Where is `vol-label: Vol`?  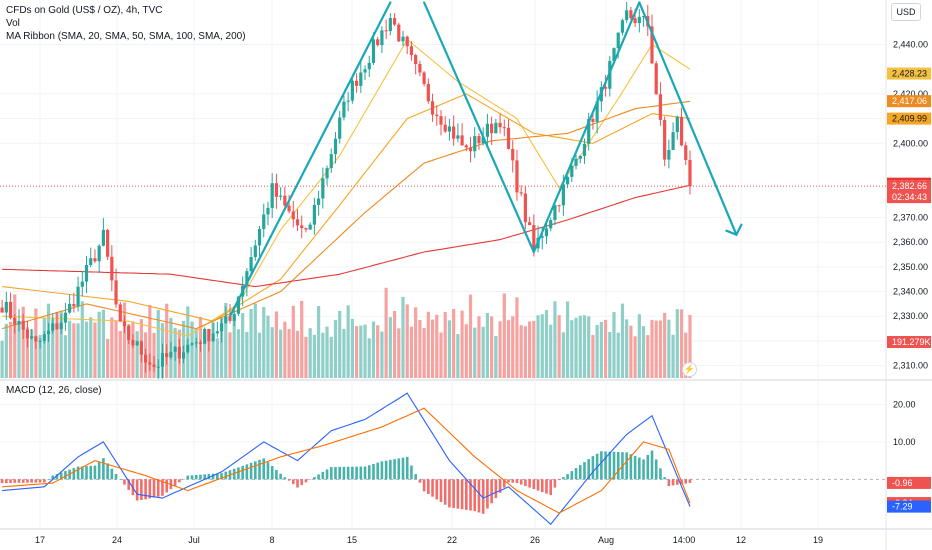 vol-label: Vol is located at coordinates (13, 23).